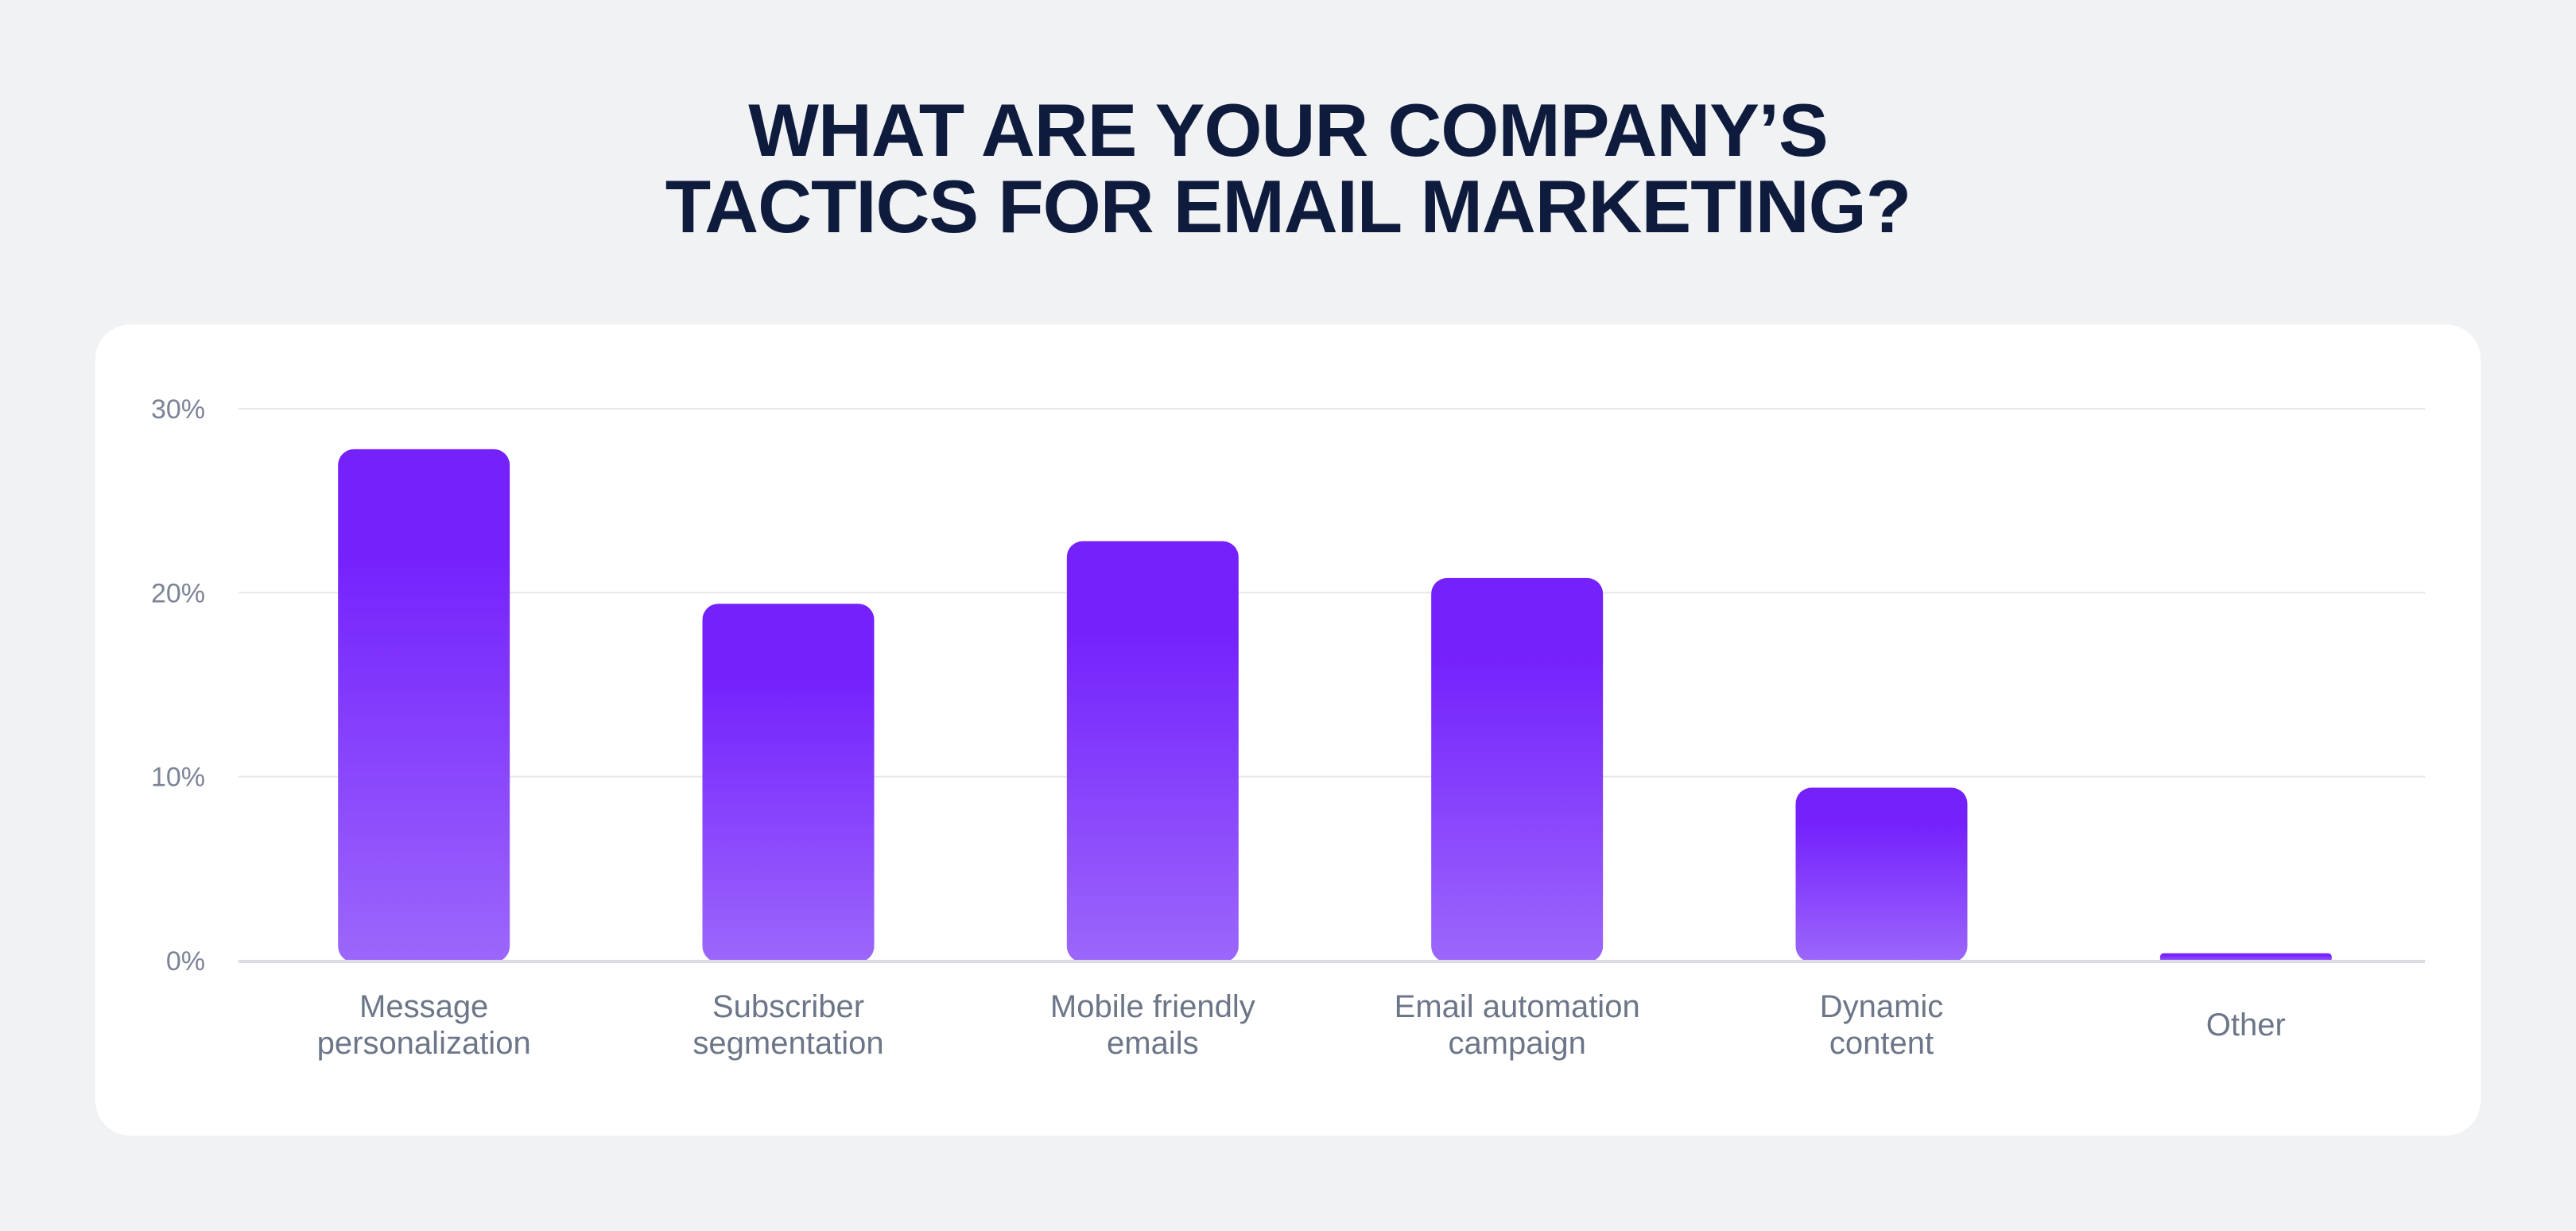 This screenshot has width=2576, height=1231. Describe the element at coordinates (1288, 130) in the screenshot. I see `chart-title-line-1: WHAT ARE YOUR COMPANY’S` at that location.